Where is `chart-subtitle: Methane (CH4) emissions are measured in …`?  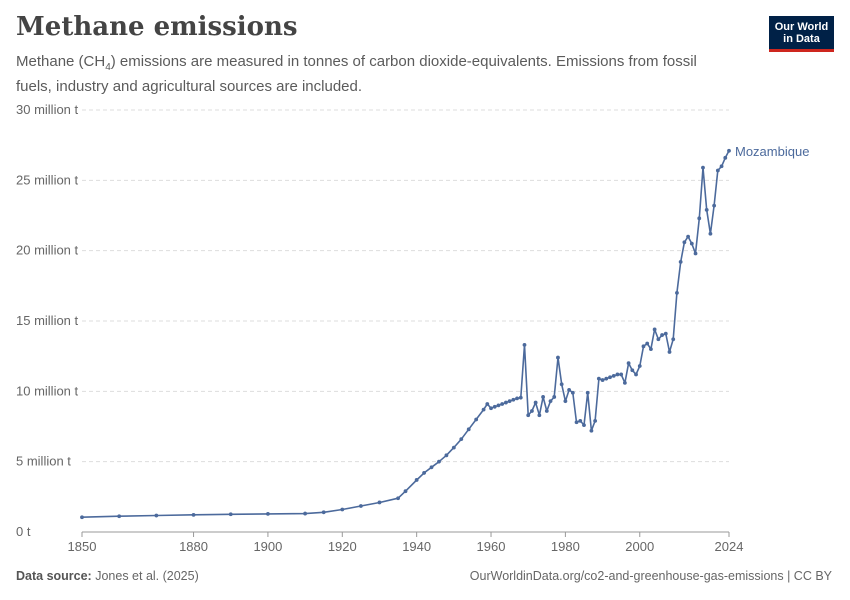
chart-subtitle: Methane (CH4) emissions are measured in … is located at coordinates (376, 74).